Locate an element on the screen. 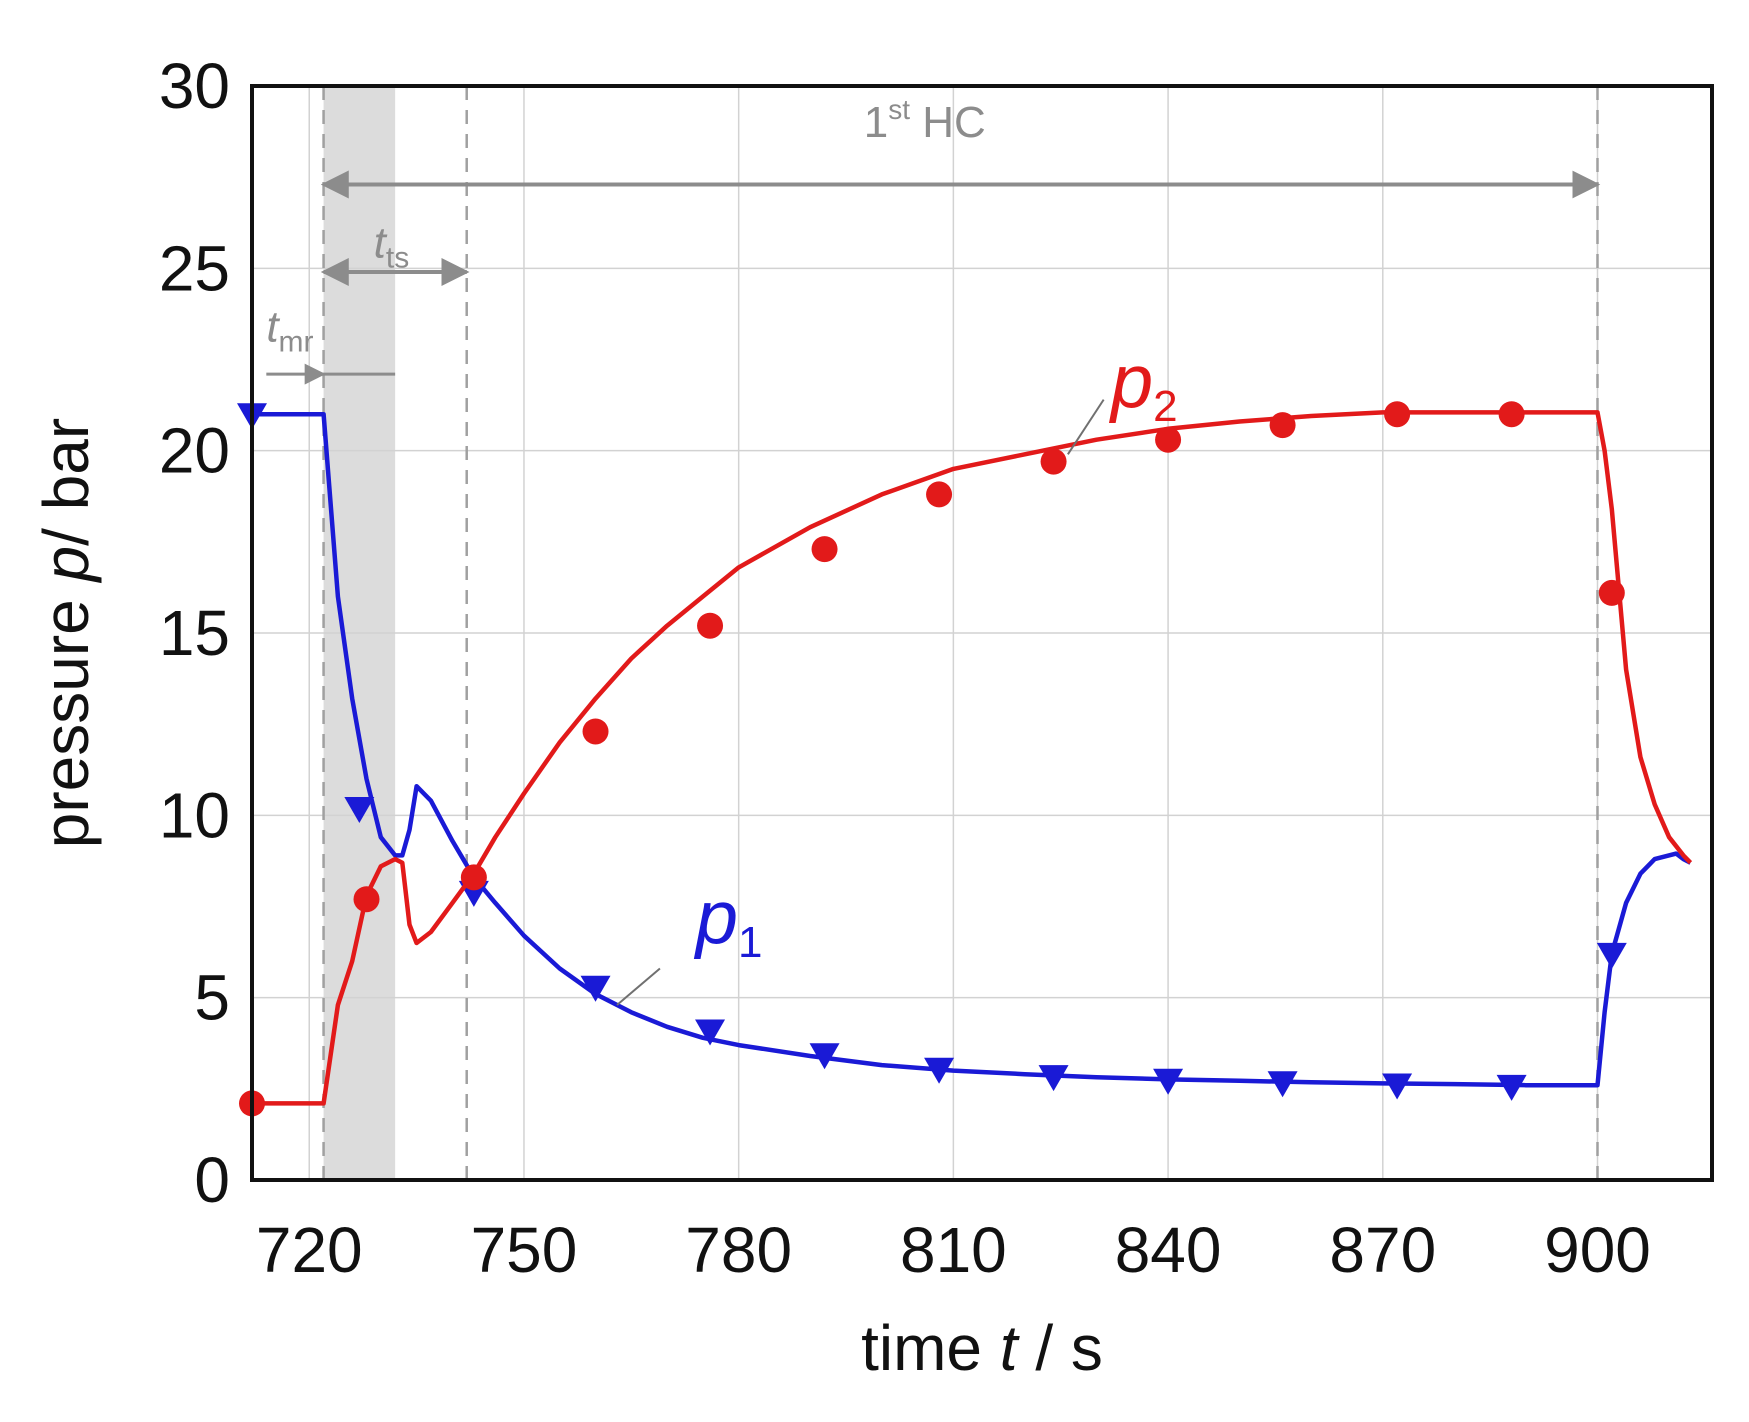 The image size is (1749, 1422). t-ts-label: tts is located at coordinates (392, 246).